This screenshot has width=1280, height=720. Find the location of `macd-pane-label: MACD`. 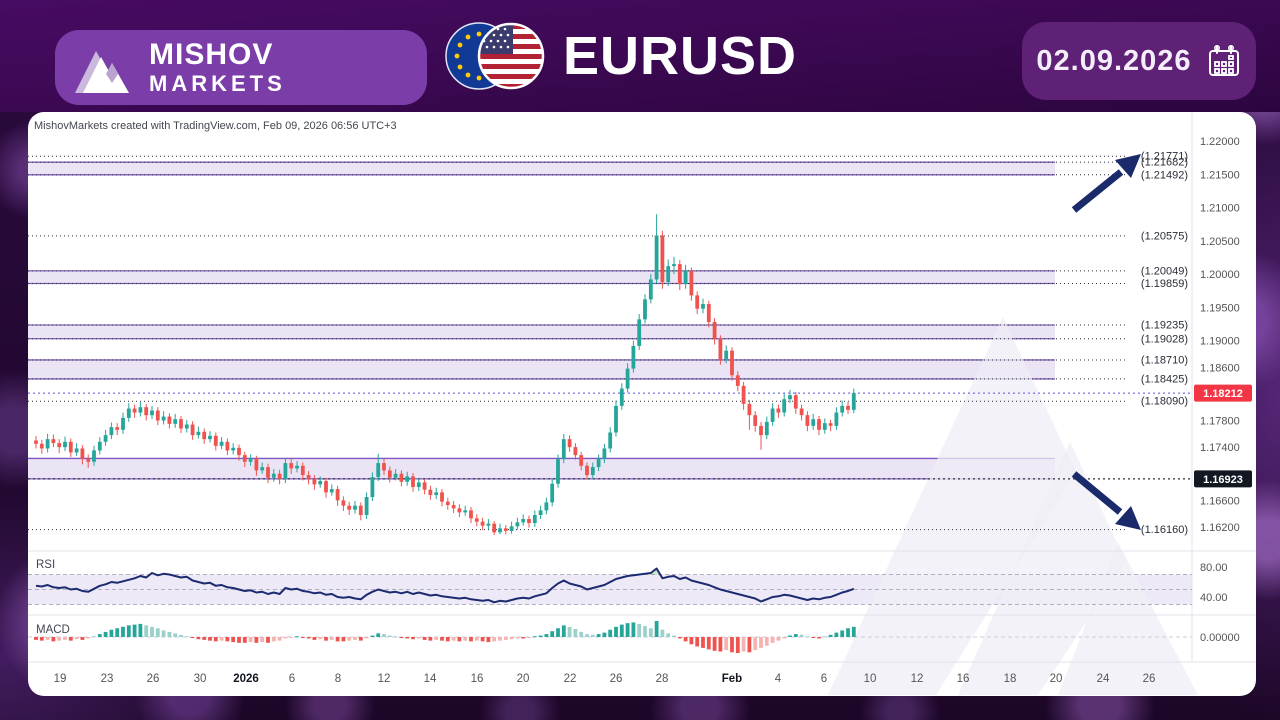

macd-pane-label: MACD is located at coordinates (53, 630).